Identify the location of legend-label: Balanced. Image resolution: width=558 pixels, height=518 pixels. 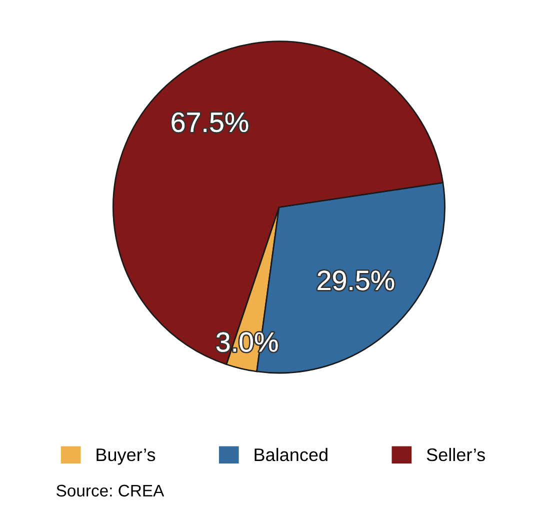
(291, 455).